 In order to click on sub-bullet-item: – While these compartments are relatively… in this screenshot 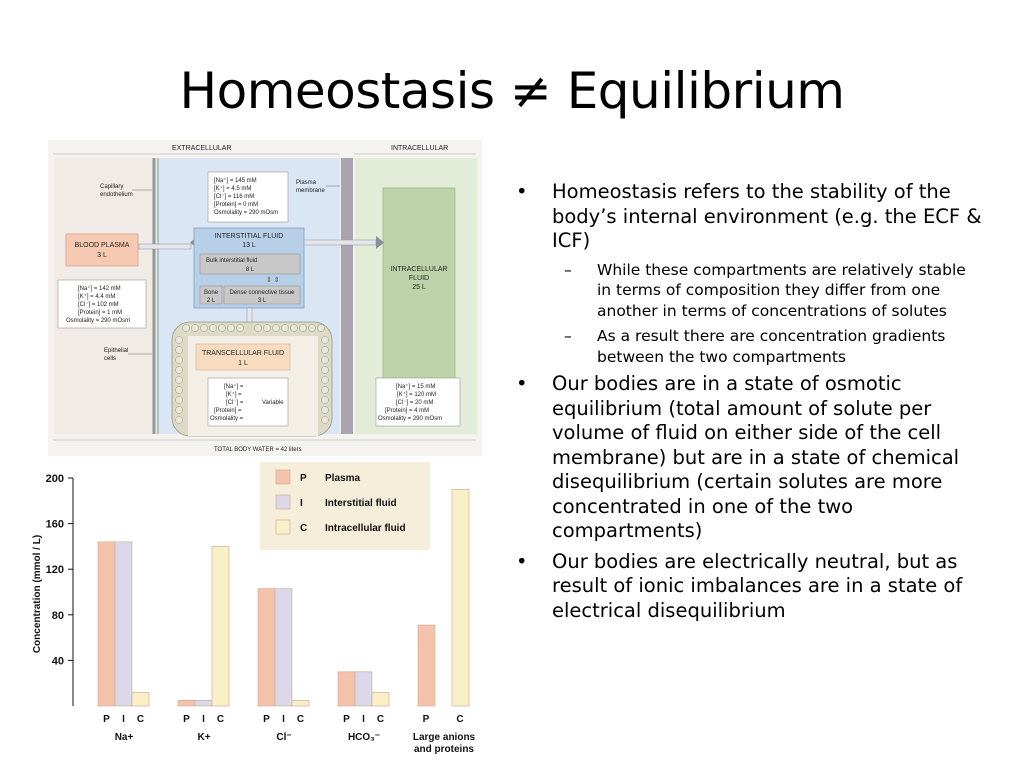, I will do `click(747, 291)`.